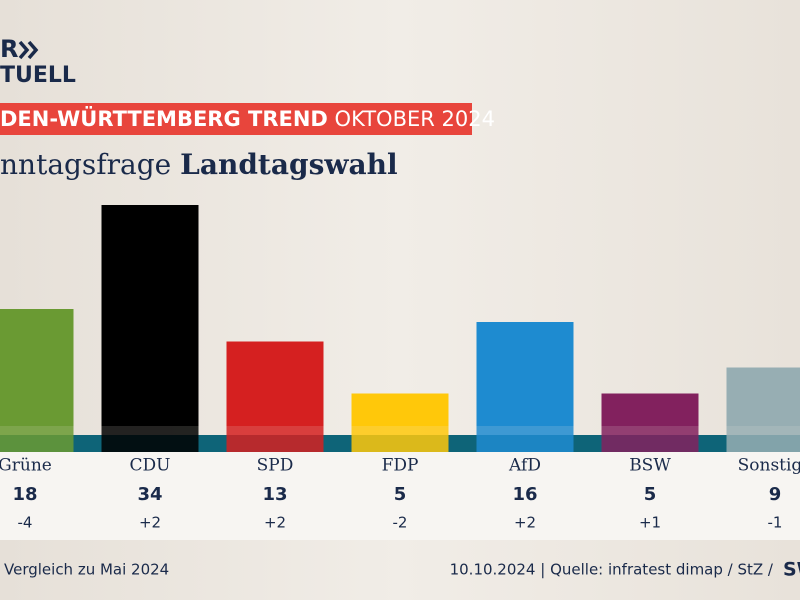 This screenshot has width=800, height=600. I want to click on category-label: Sonstige, so click(769, 466).